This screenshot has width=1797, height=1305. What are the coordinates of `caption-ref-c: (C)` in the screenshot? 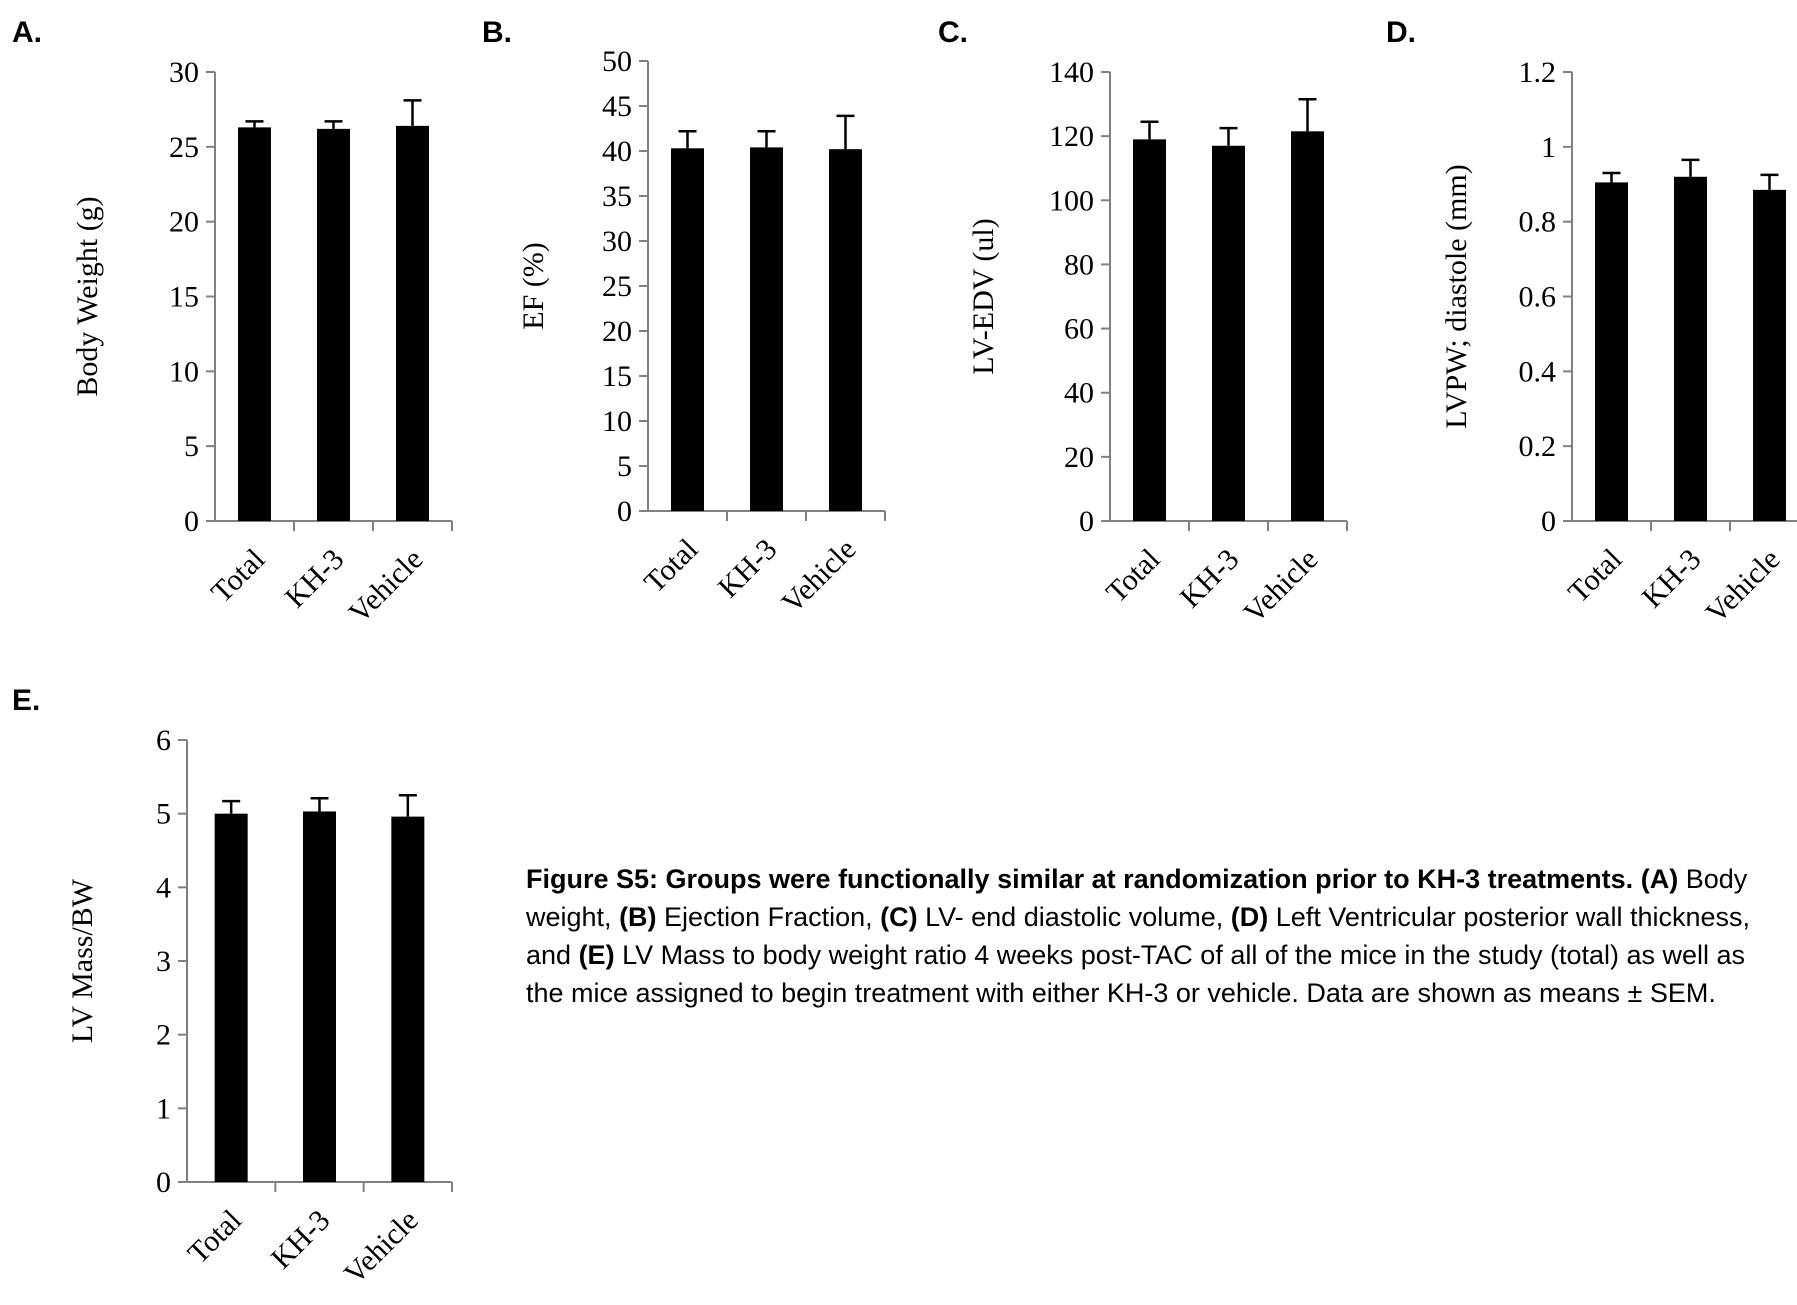 It's located at (899, 917).